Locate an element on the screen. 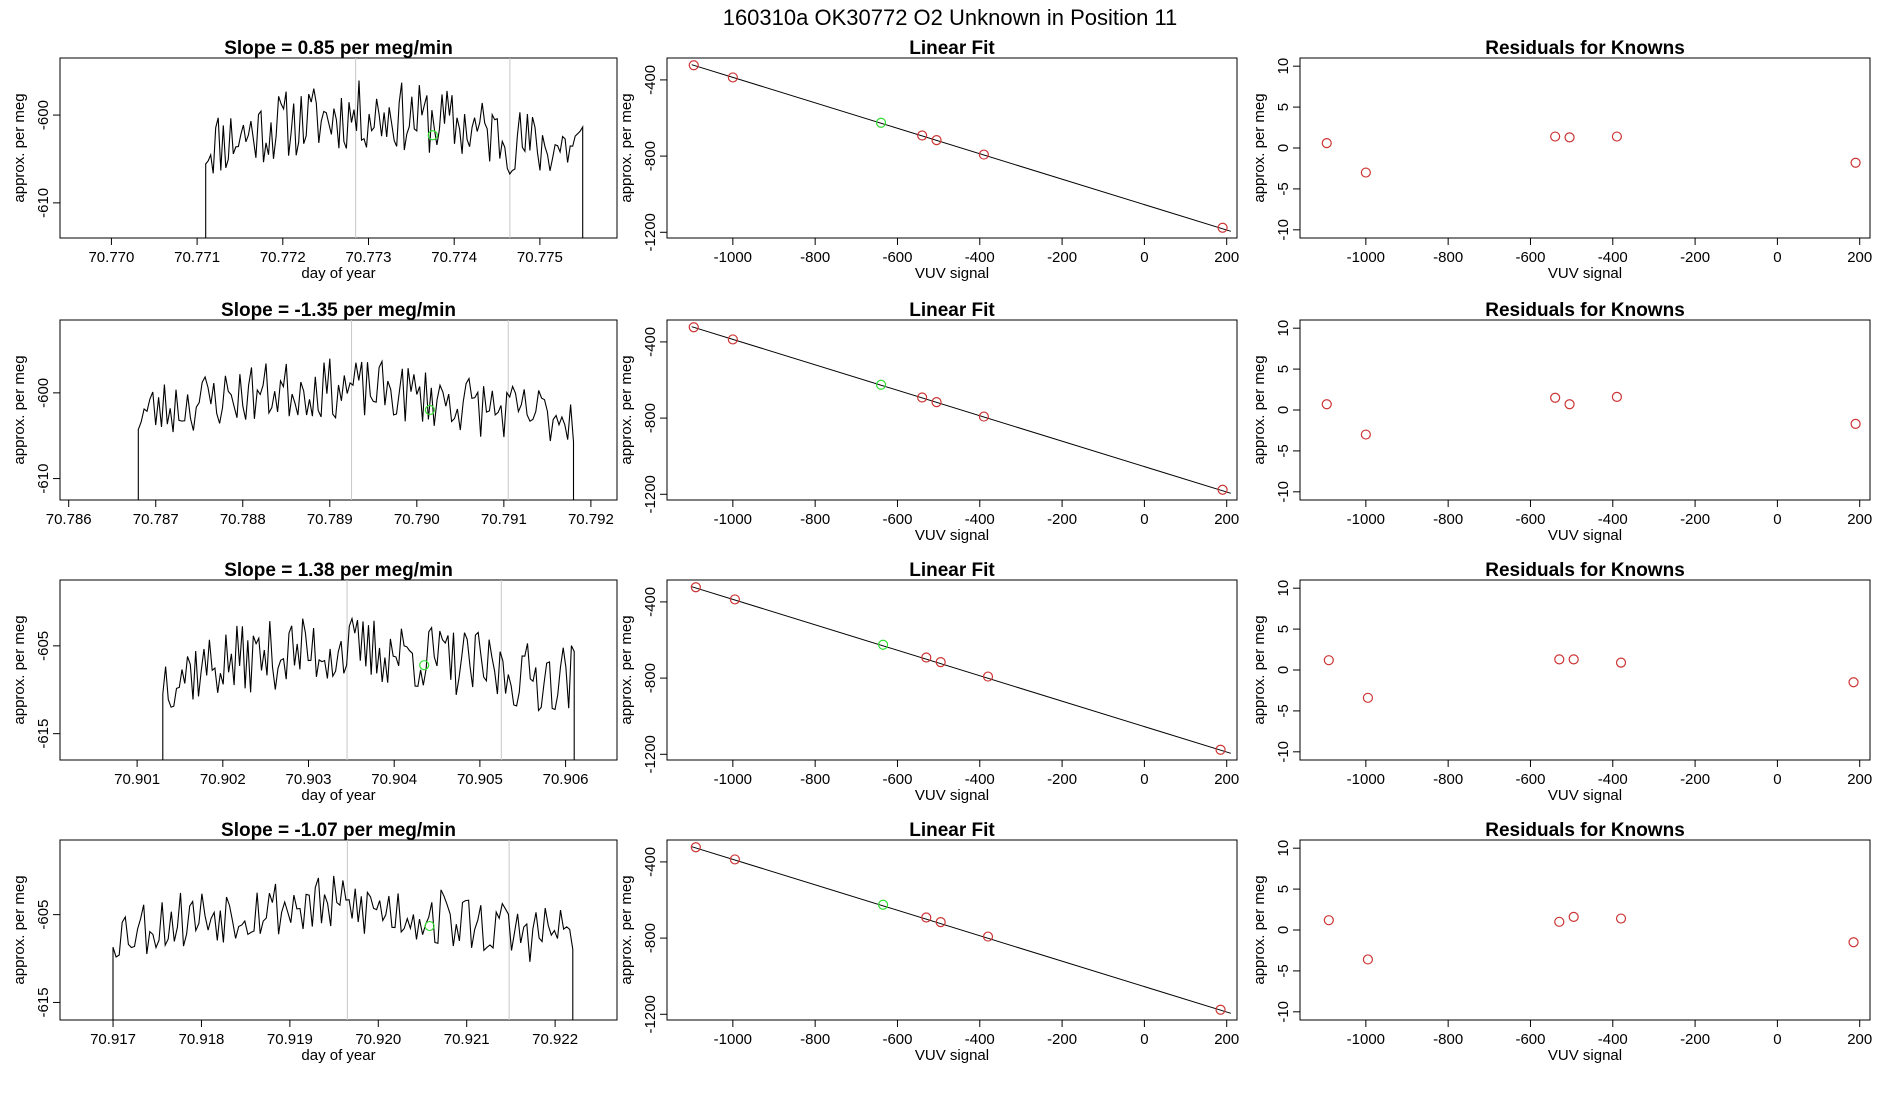  x-tick-label: 70.788 is located at coordinates (243, 519).